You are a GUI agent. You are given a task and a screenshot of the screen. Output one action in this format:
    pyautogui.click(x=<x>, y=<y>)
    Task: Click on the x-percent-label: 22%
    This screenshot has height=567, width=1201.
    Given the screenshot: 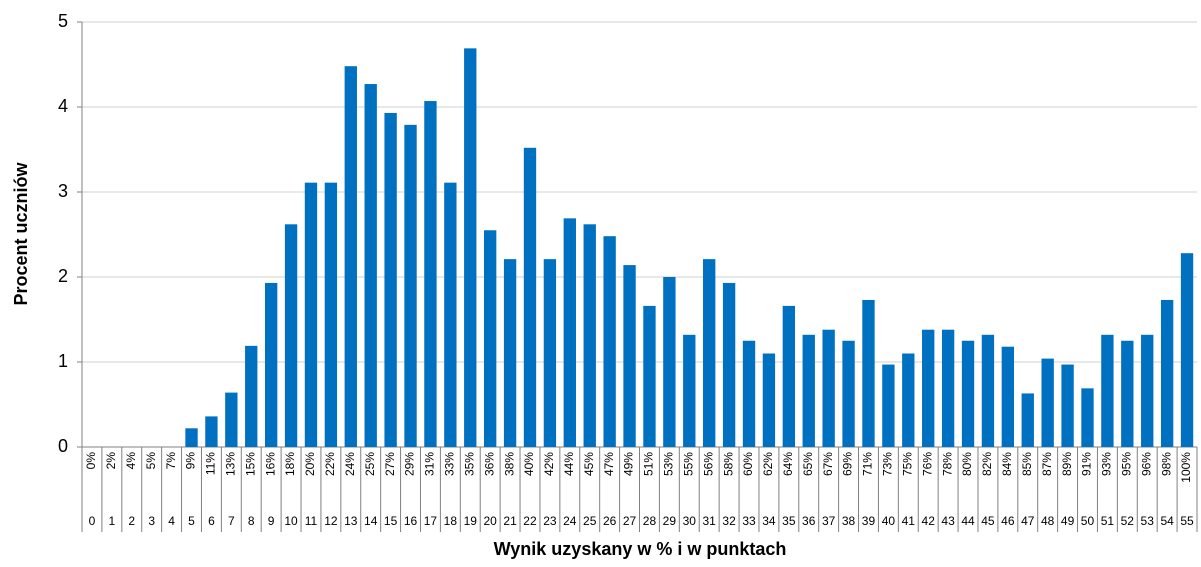 What is the action you would take?
    pyautogui.click(x=330, y=464)
    